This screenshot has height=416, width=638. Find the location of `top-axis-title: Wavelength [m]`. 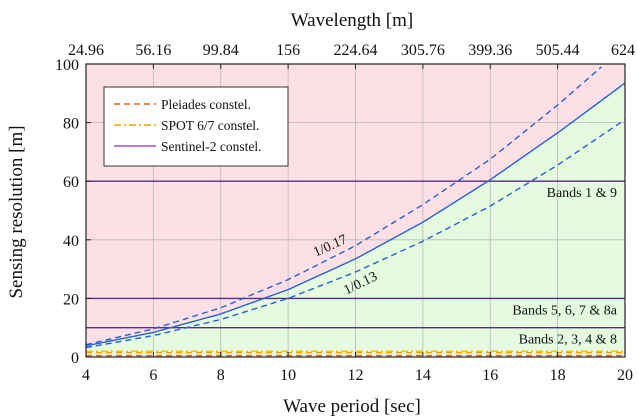

top-axis-title: Wavelength [m] is located at coordinates (352, 20).